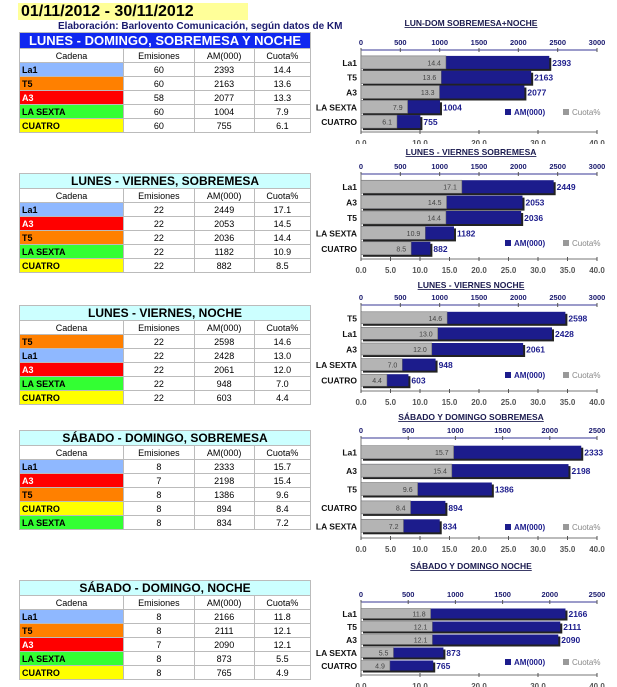  What do you see at coordinates (391, 270) in the screenshot?
I see `bottom-axis-tick-label: 5.0` at bounding box center [391, 270].